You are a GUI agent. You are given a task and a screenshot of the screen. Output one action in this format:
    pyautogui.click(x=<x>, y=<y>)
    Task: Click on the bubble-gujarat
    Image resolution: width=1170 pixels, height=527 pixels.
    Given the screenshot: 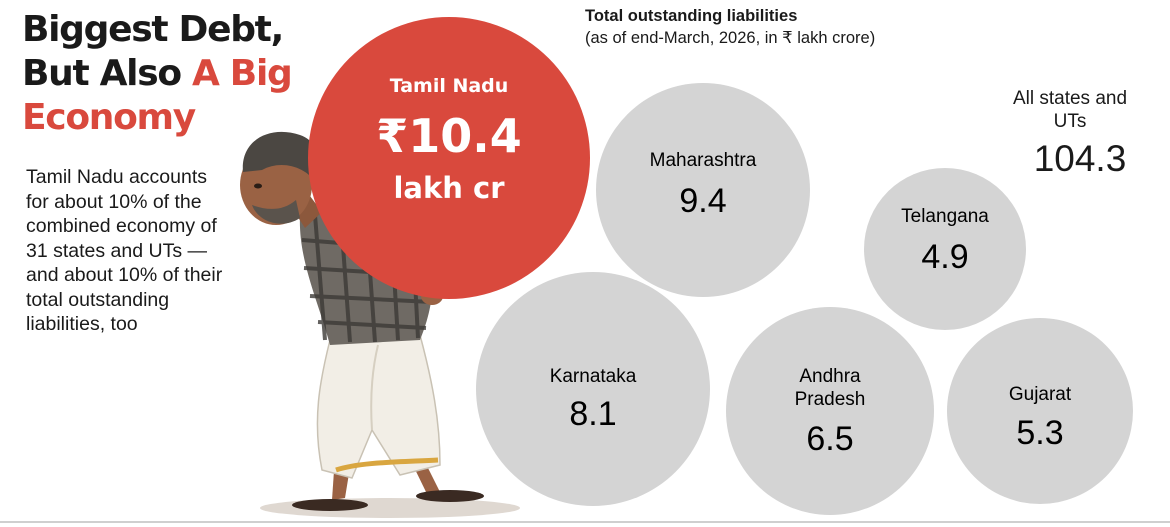 What is the action you would take?
    pyautogui.click(x=1040, y=411)
    